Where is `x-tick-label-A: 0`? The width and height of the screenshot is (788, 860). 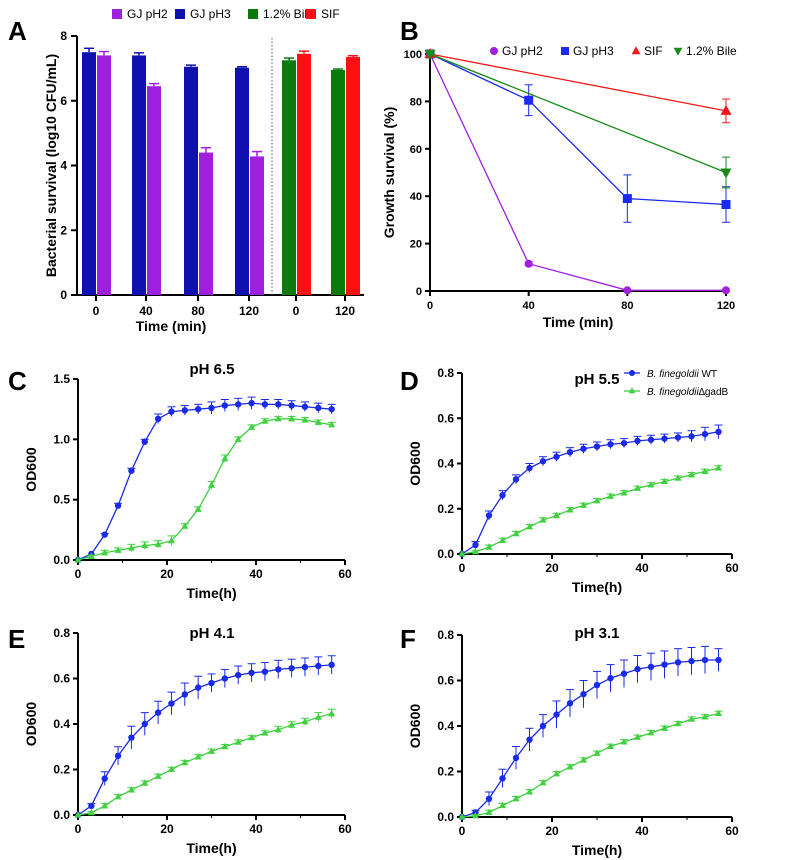 x-tick-label-A: 0 is located at coordinates (96, 311).